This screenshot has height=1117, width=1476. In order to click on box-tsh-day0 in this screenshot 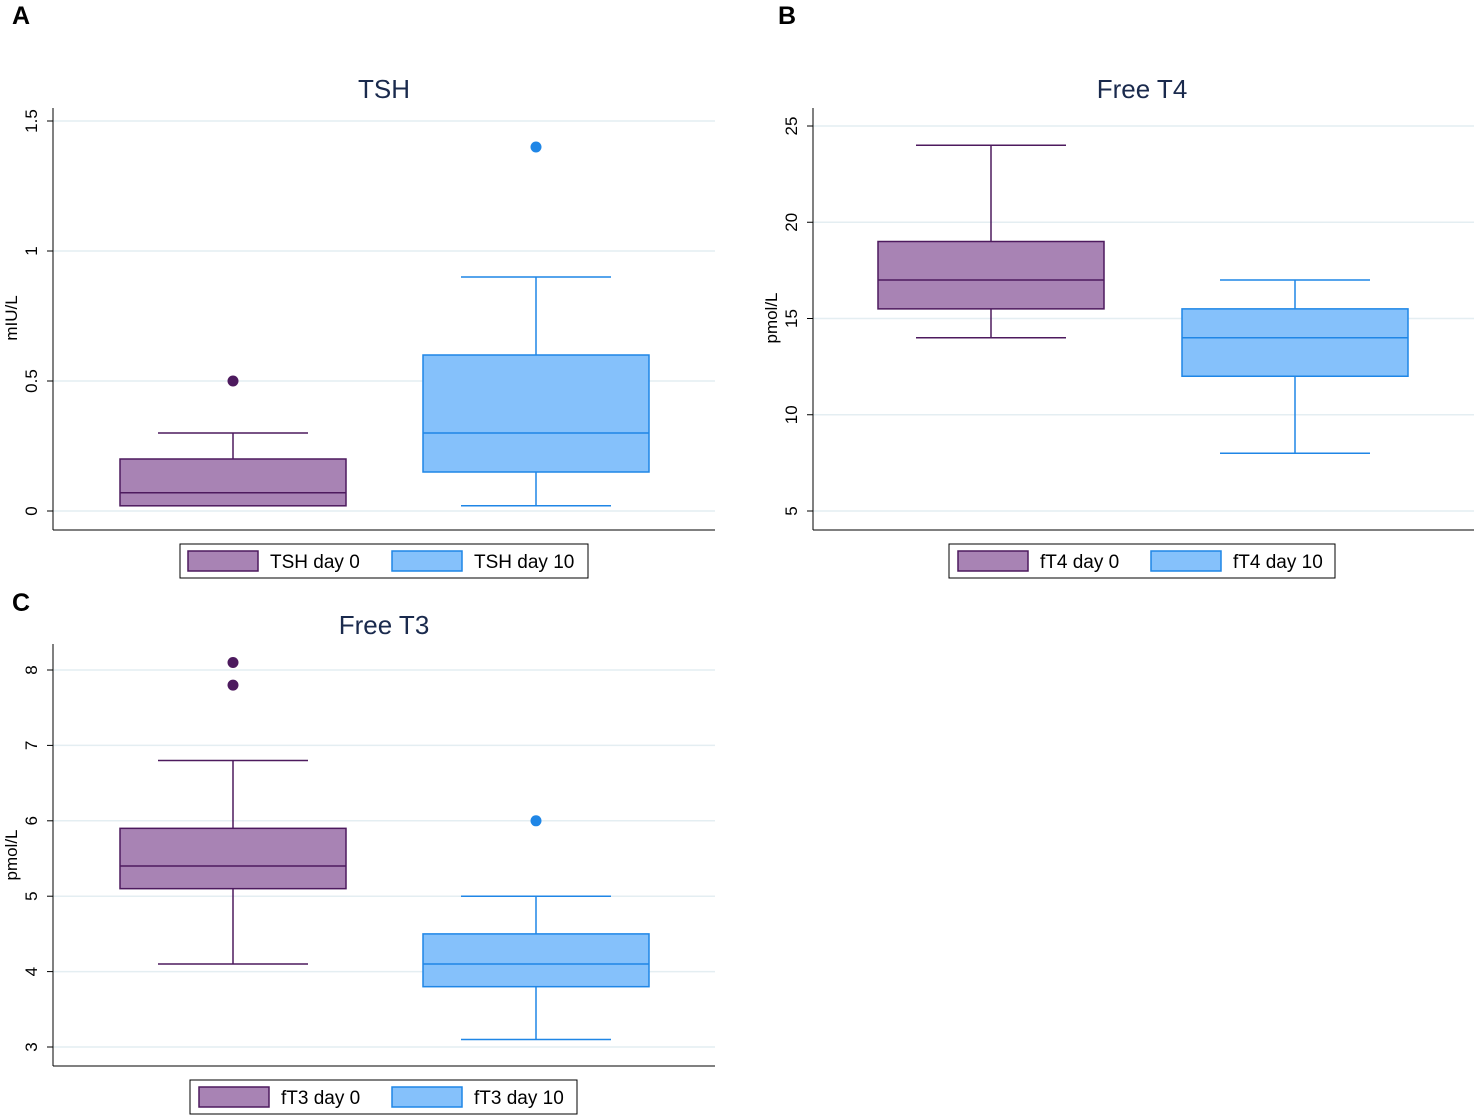, I will do `click(233, 441)`.